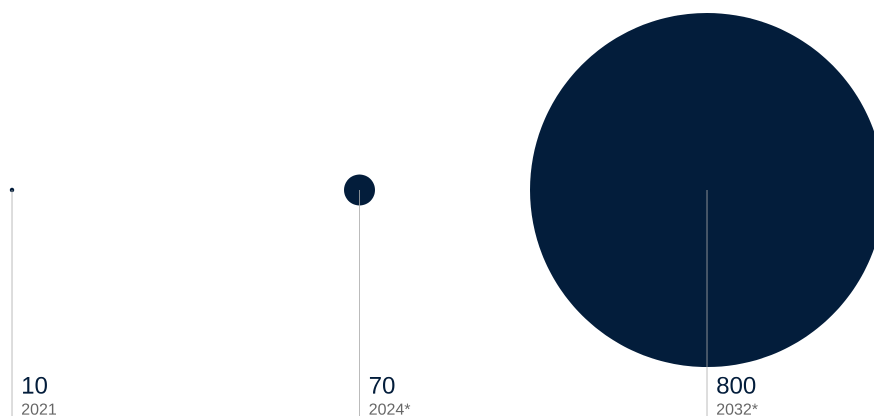  What do you see at coordinates (35, 385) in the screenshot?
I see `data-label: 10` at bounding box center [35, 385].